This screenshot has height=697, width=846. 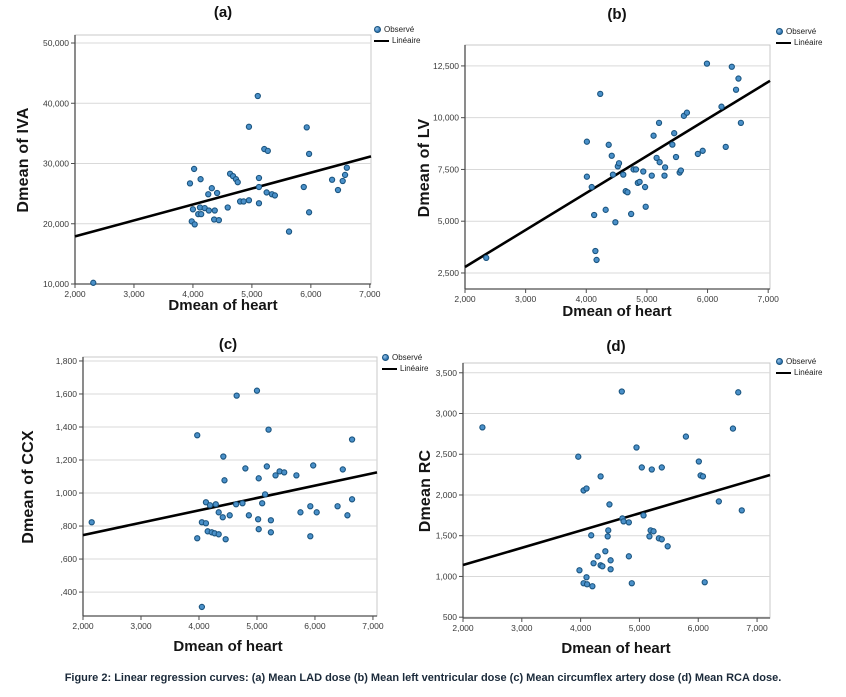 I want to click on y-tick-label: 7,500, so click(x=449, y=169).